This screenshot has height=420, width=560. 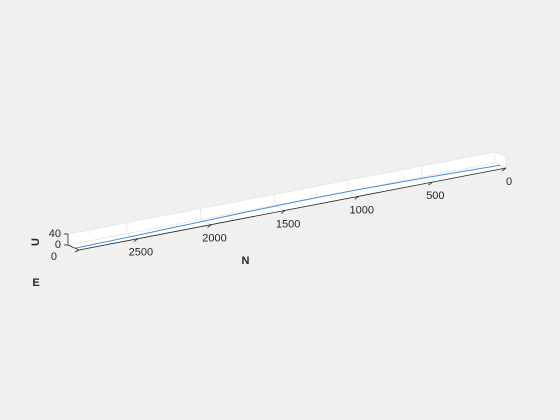 I want to click on u-tick-label-1: 40, so click(x=55, y=234).